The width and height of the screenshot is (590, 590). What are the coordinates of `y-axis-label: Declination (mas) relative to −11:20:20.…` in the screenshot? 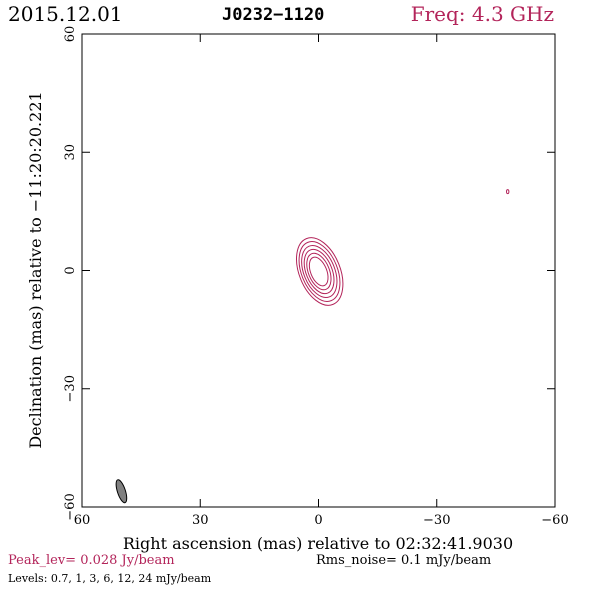 It's located at (35, 269).